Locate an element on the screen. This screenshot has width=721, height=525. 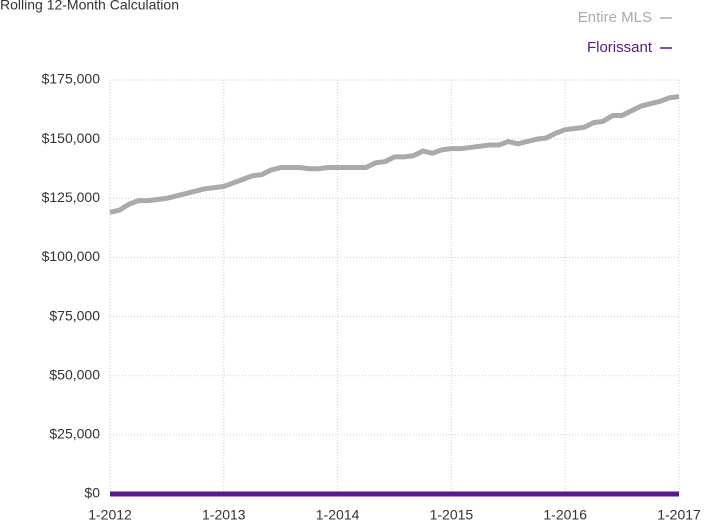
y-tick-label: $150,000 is located at coordinates (71, 138).